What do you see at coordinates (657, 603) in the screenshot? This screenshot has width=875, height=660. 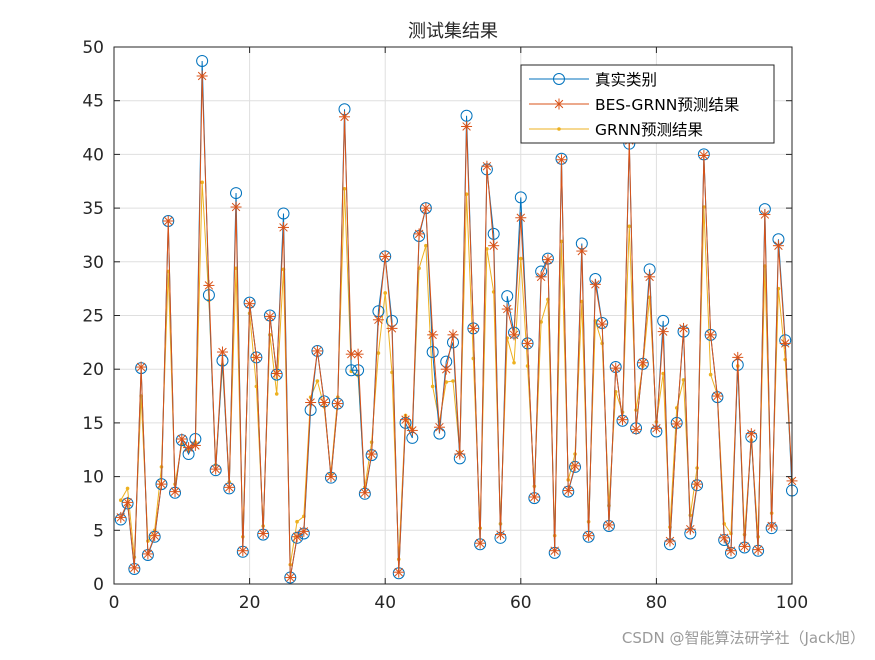 I see `x-tick-label: 80` at bounding box center [657, 603].